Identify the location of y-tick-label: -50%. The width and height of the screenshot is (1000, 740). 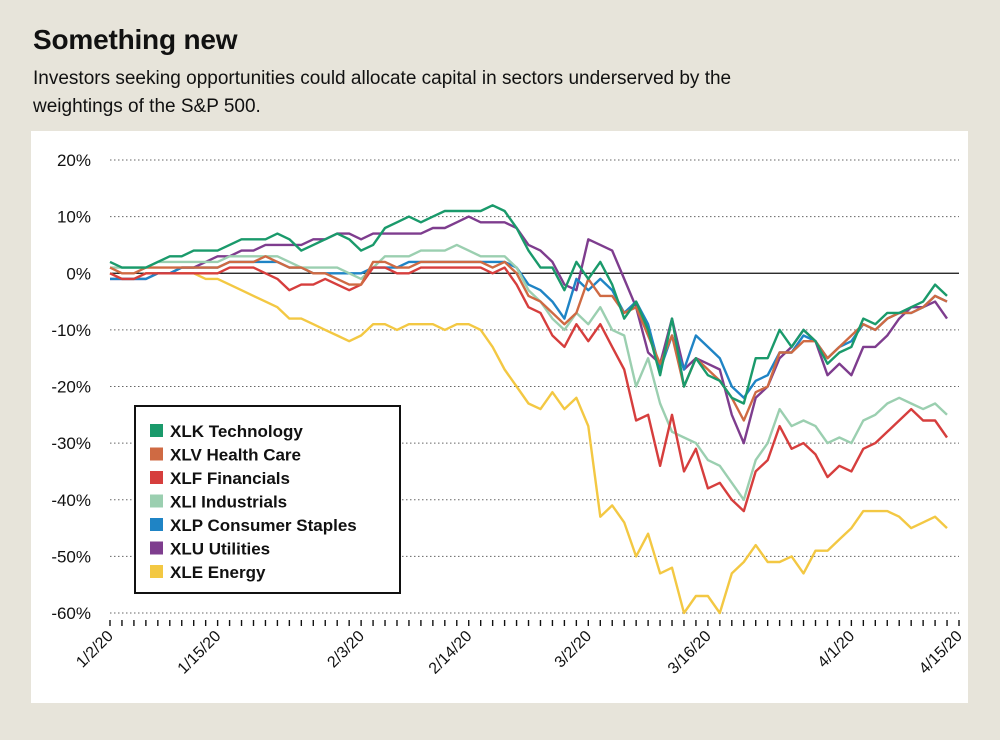
(71, 556).